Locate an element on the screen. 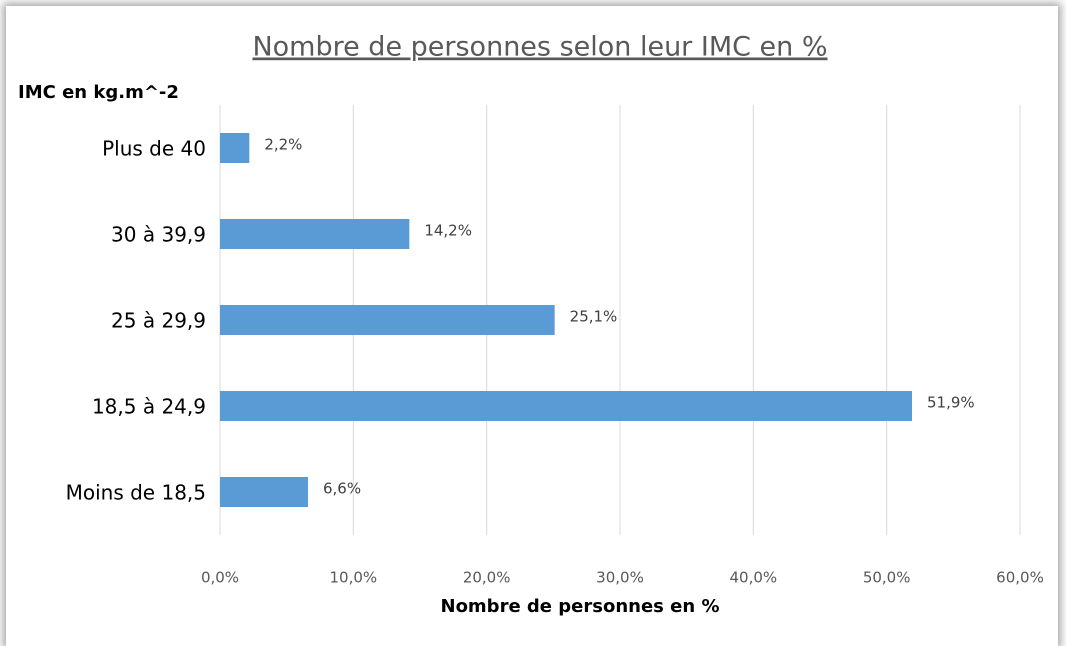  y-tick-label: Moins de 18,5 is located at coordinates (136, 493).